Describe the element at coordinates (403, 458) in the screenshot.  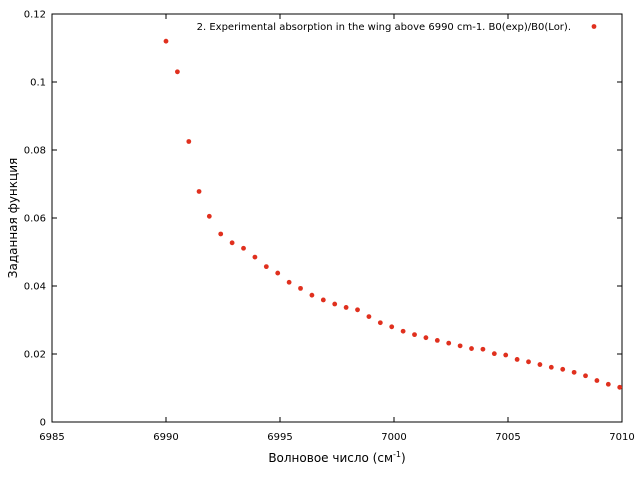
I see `x-axis-title-end: )` at that location.